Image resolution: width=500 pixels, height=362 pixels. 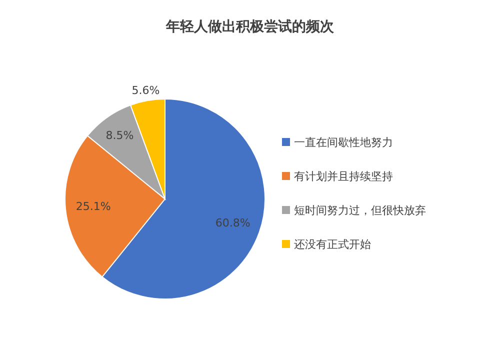 I want to click on legend-label: 一直在间歇性地努力, so click(x=343, y=142).